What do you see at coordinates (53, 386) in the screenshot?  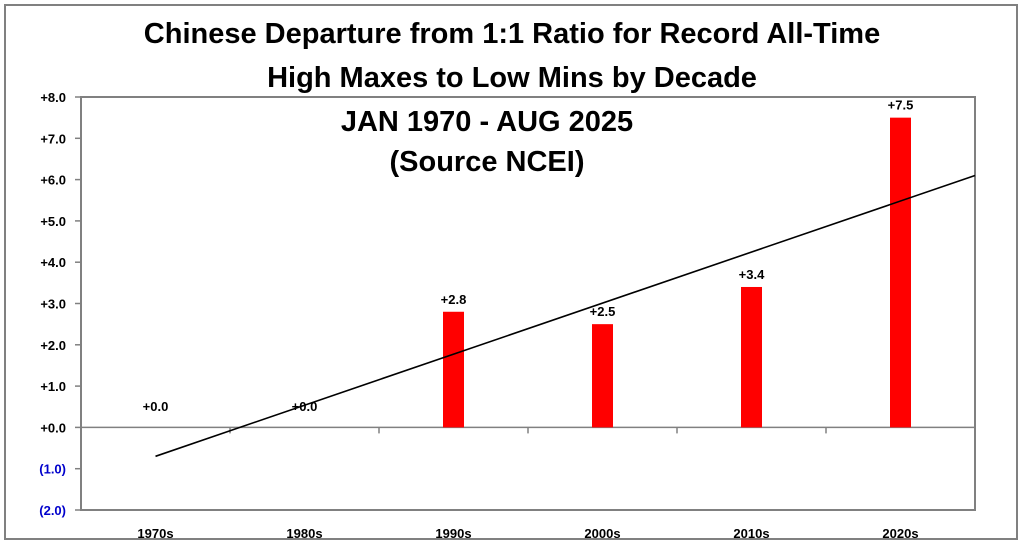 I see `y-tick-label: +1.0` at bounding box center [53, 386].